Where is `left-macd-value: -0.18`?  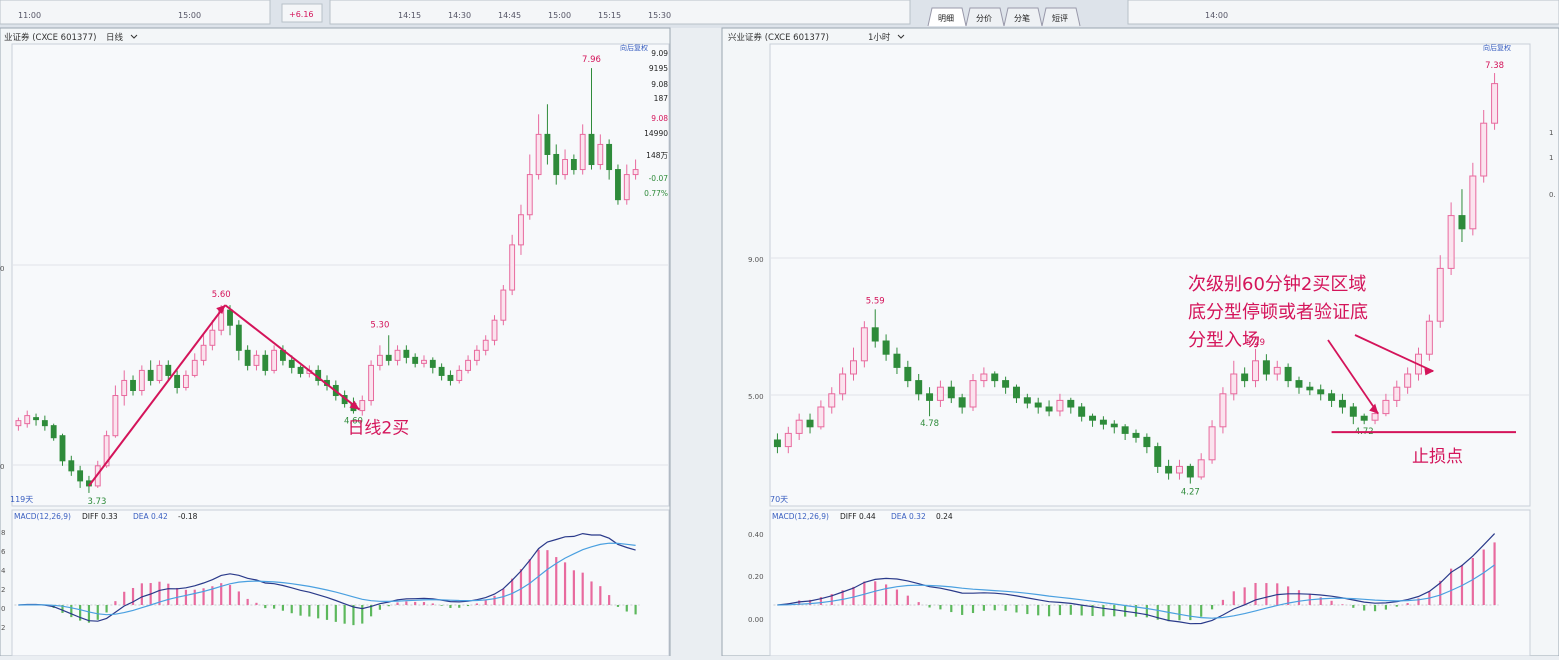 left-macd-value: -0.18 is located at coordinates (188, 516).